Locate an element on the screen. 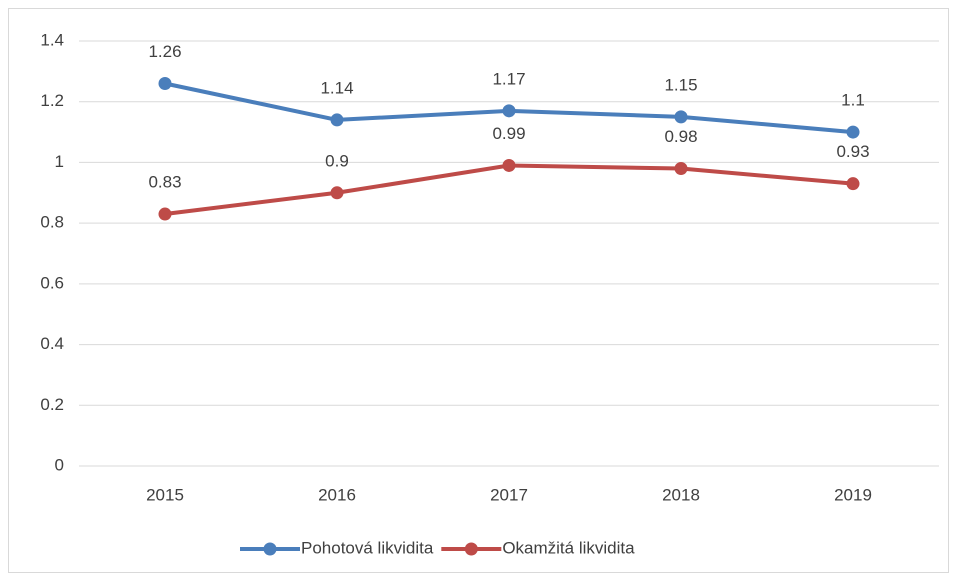 This screenshot has width=957, height=581. y-tick-label: 0.8 is located at coordinates (52, 222).